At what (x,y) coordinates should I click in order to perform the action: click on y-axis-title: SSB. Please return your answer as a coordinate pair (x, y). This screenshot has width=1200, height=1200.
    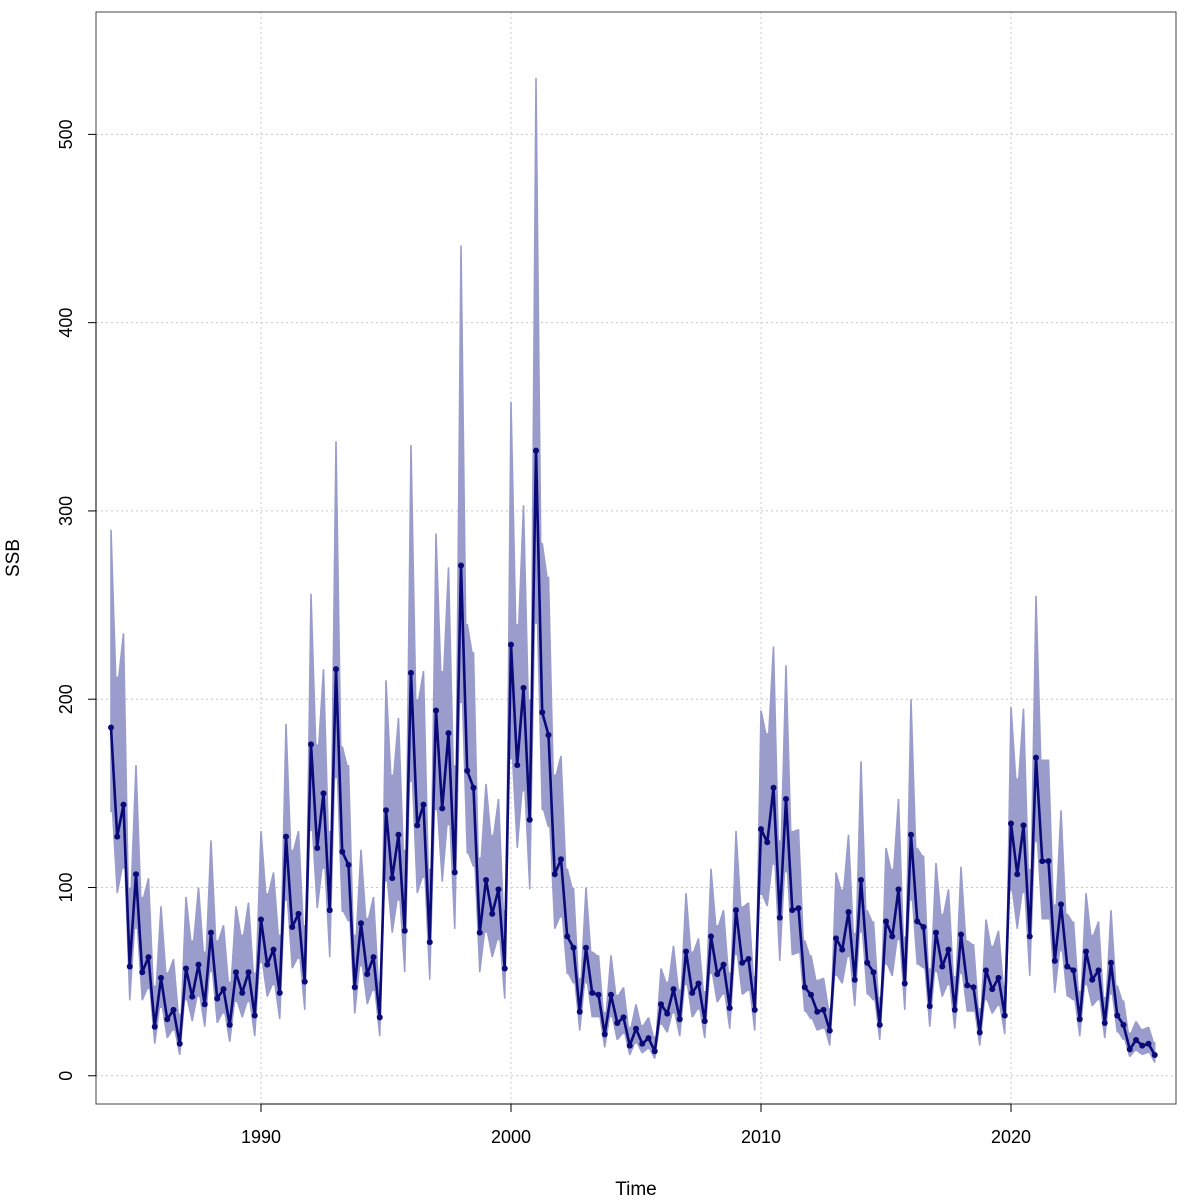
    Looking at the image, I should click on (13, 558).